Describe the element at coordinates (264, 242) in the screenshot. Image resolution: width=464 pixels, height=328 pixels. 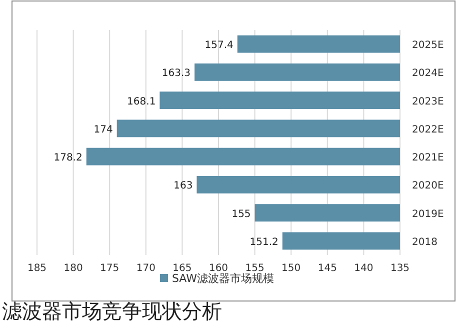
I see `data-label: 151.2` at that location.